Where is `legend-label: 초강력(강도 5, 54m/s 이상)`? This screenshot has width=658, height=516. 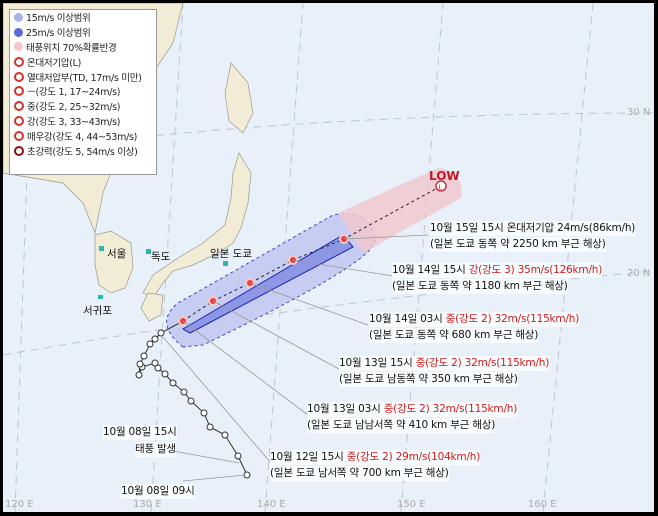
legend-label: 초강력(강도 5, 54m/s 이상) is located at coordinates (82, 152).